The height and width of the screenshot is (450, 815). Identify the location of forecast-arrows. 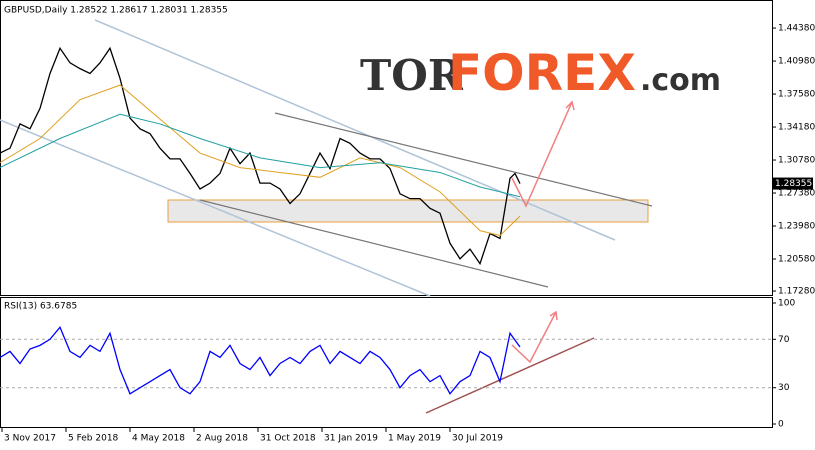
(510, 257).